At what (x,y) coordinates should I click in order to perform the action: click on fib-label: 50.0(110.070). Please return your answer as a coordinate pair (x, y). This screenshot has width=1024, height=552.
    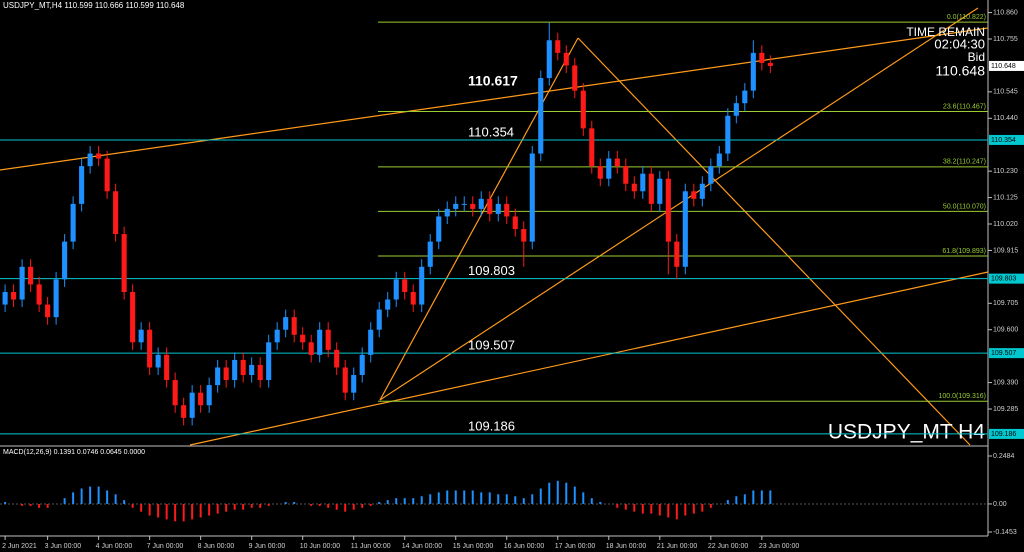
    Looking at the image, I should click on (964, 206).